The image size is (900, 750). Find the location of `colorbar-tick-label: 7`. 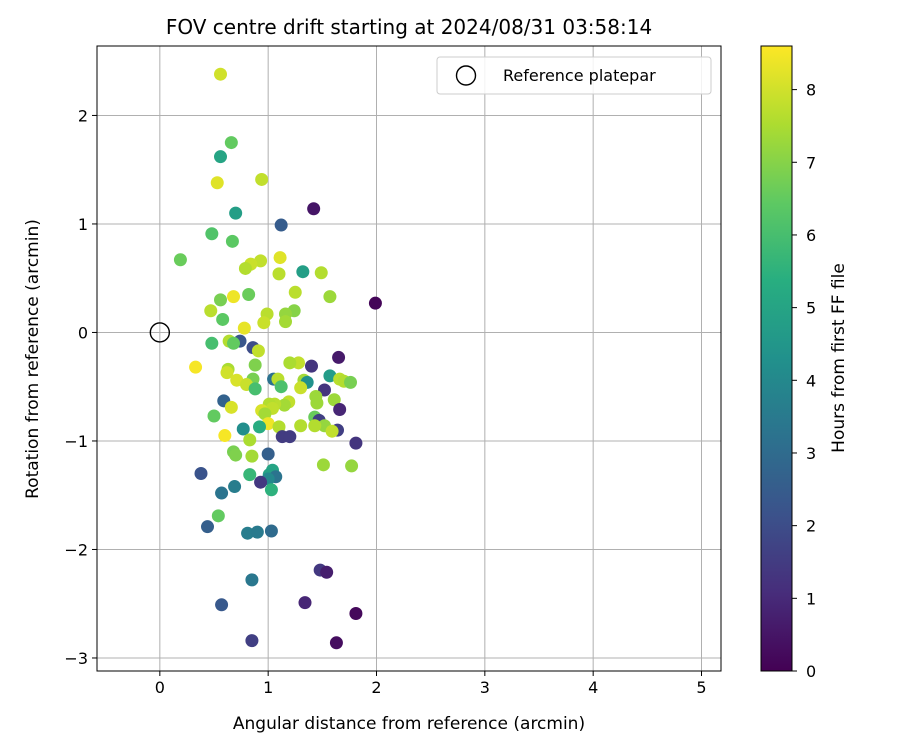

colorbar-tick-label: 7 is located at coordinates (811, 162).